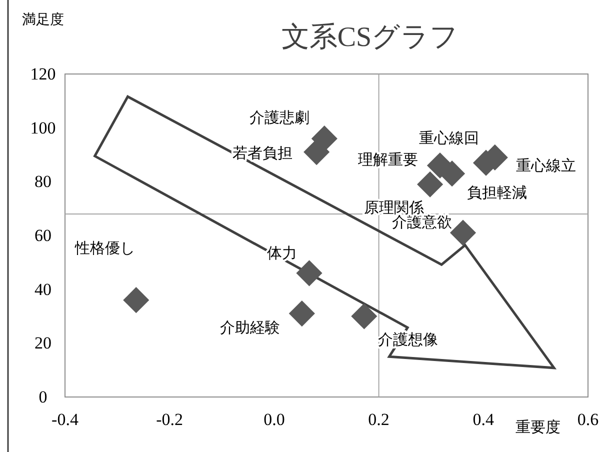 The width and height of the screenshot is (613, 452). I want to click on series-label: 重心線立, so click(546, 165).